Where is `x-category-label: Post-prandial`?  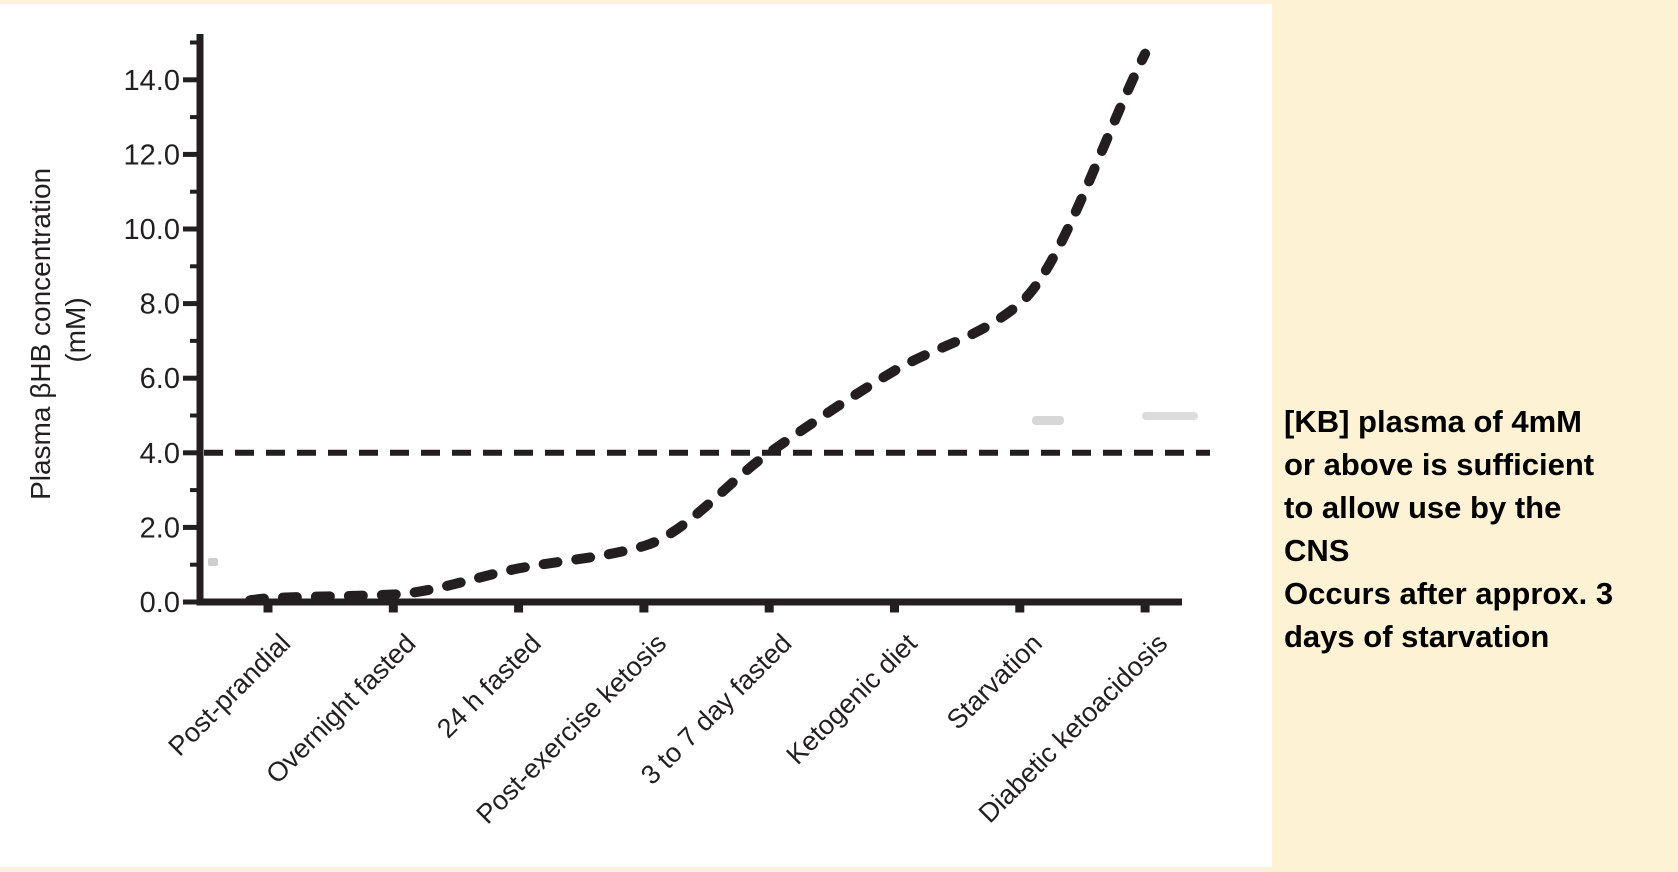
x-category-label: Post-prandial is located at coordinates (230, 695).